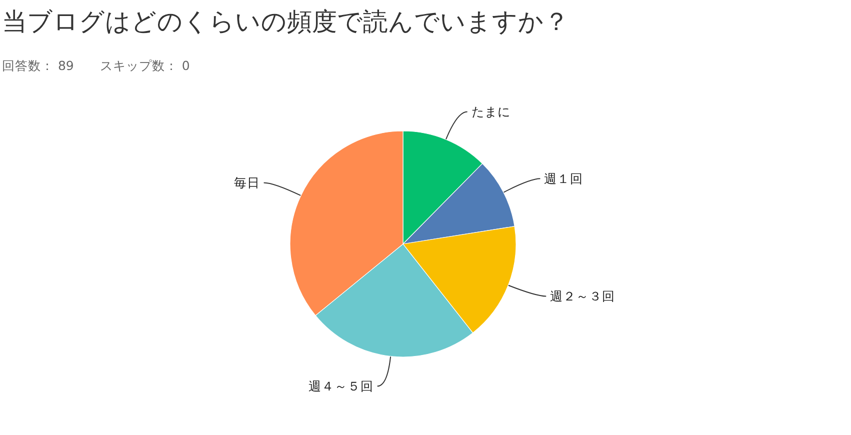  Describe the element at coordinates (341, 386) in the screenshot. I see `slice-label: 週４～５回` at that location.